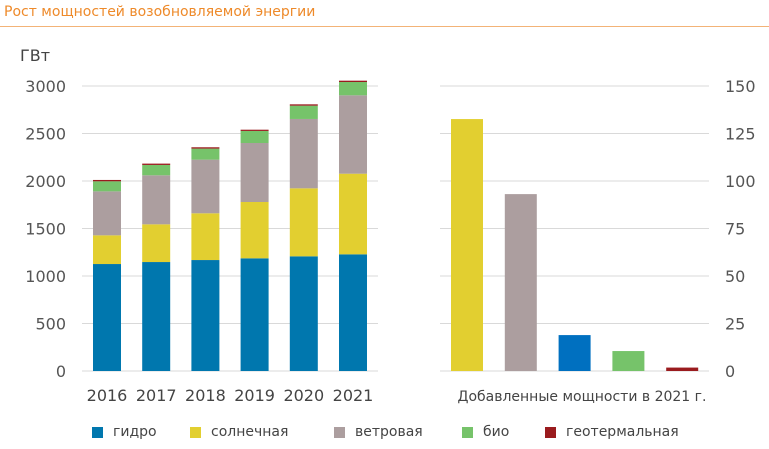 The width and height of the screenshot is (769, 449). Describe the element at coordinates (250, 432) in the screenshot. I see `legend-label: солнечная` at that location.